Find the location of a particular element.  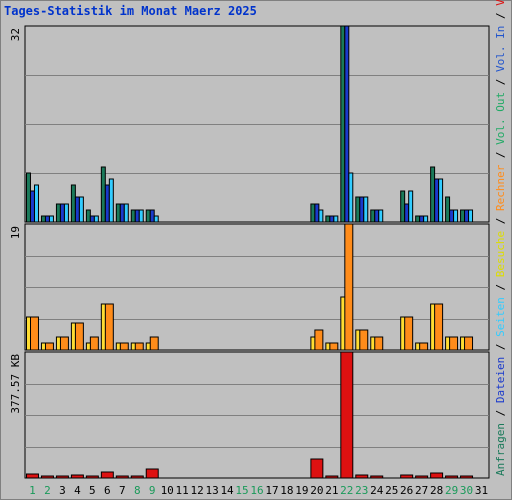

day-label-11: 11 is located at coordinates (182, 490).